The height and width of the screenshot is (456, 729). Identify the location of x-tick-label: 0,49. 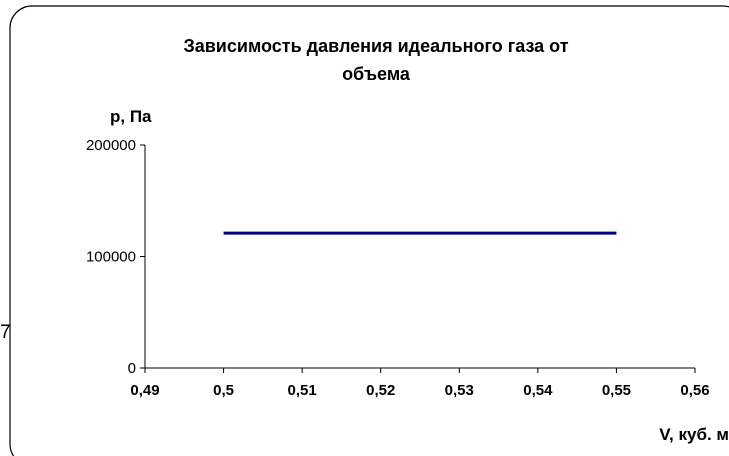
(144, 390).